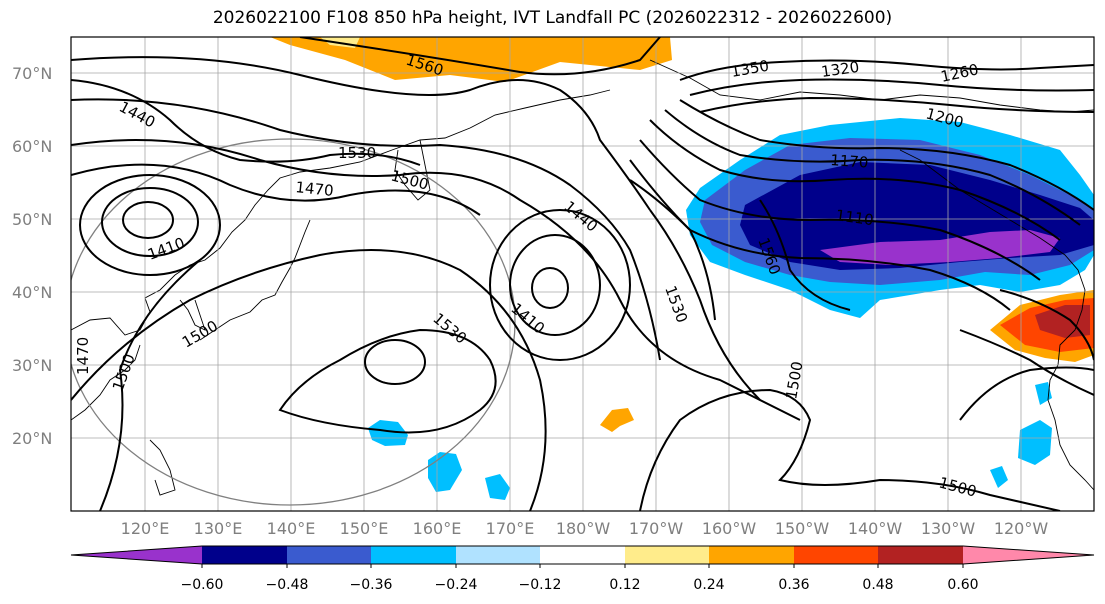  I want to click on contour-1530-east, so click(705, 305).